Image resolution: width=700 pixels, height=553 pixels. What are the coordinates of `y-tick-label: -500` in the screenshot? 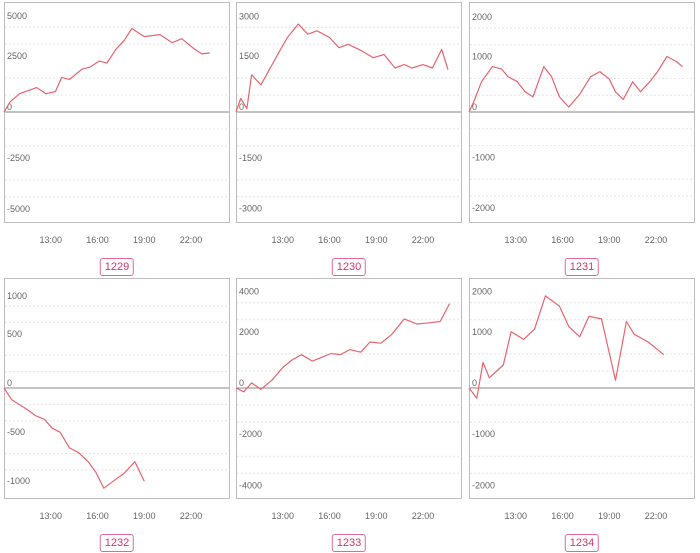 It's located at (16, 432).